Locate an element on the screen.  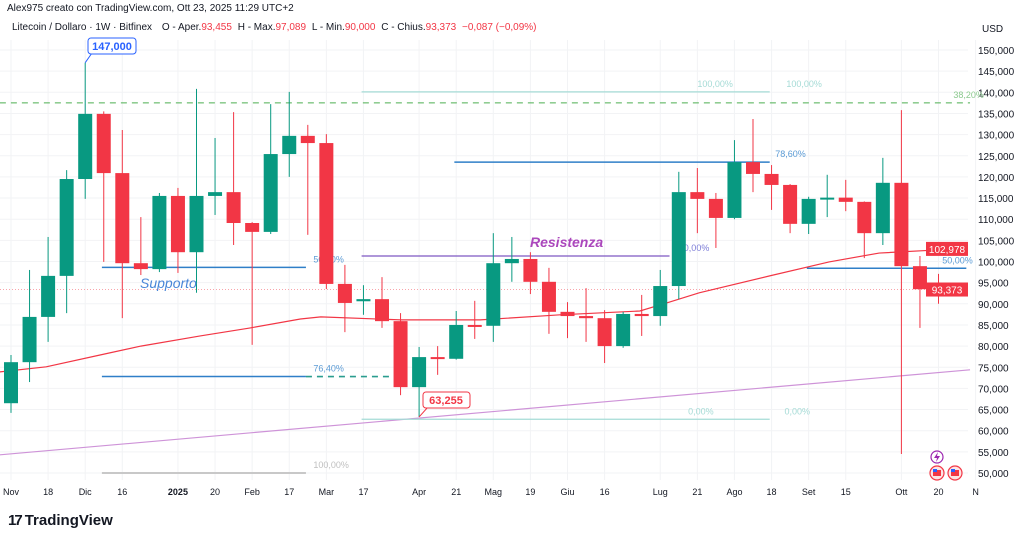
y-tick-label: 125,000 is located at coordinates (996, 157).